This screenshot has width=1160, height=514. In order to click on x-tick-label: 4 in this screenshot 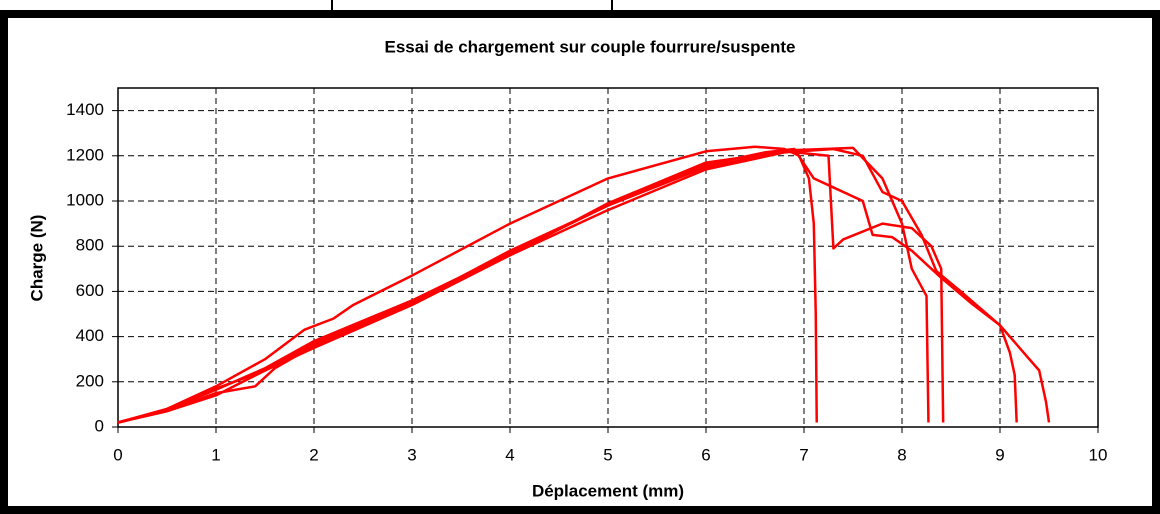, I will do `click(509, 454)`.